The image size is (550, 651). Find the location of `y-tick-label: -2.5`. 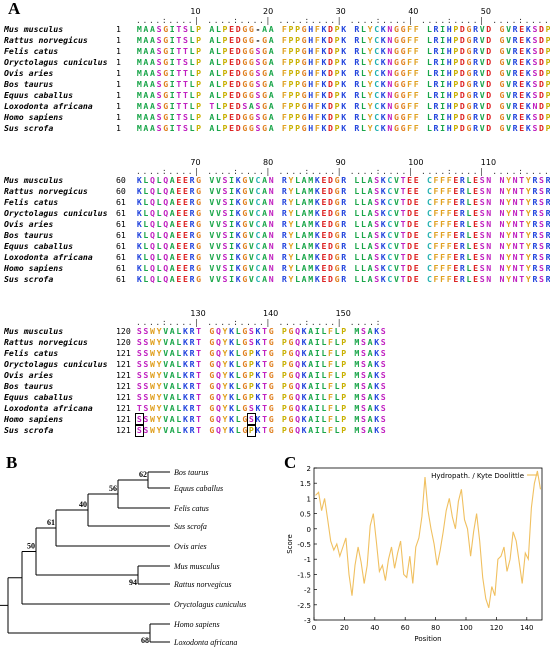

y-tick-label: -2.5 is located at coordinates (304, 606).